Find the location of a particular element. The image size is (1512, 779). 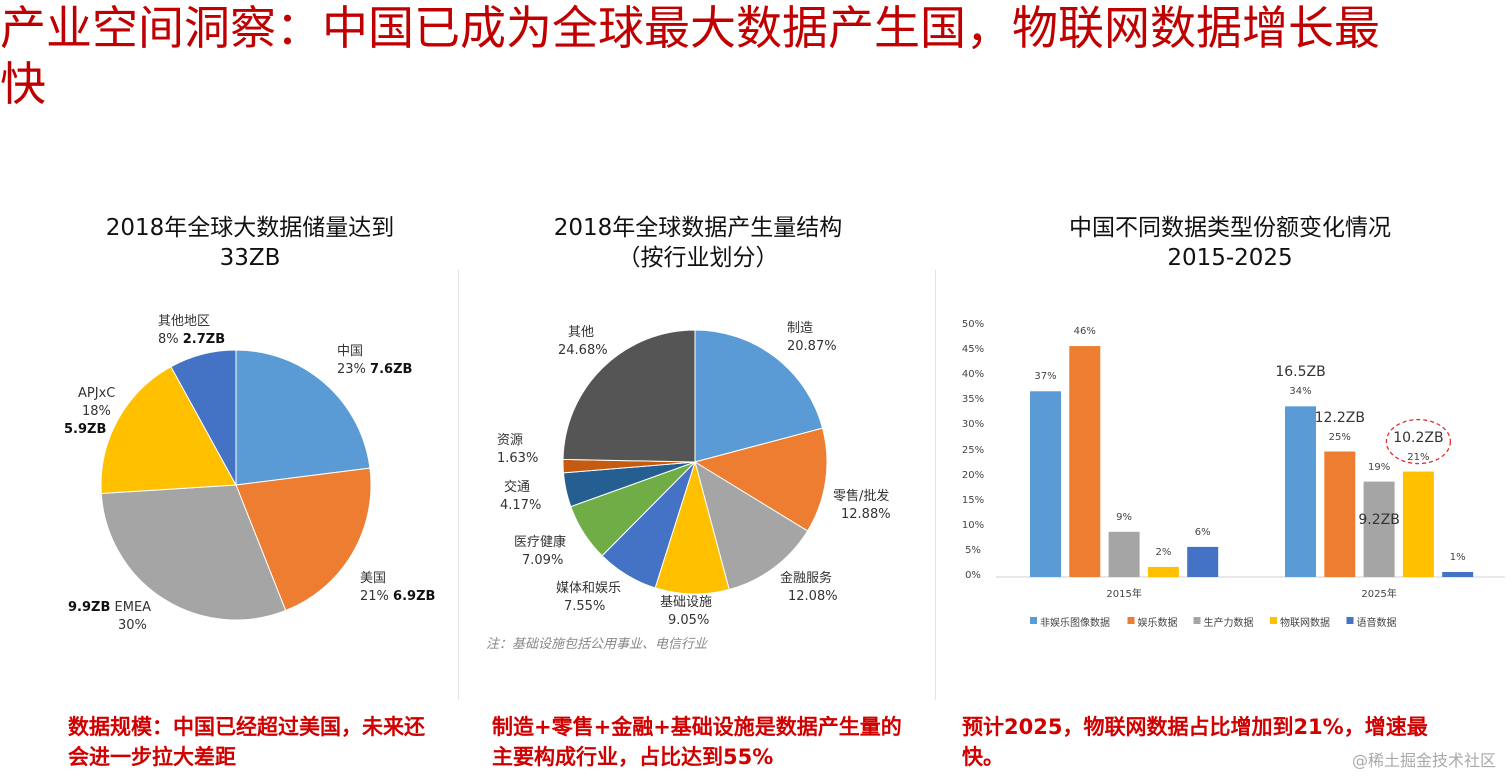

bar-data-label: 34% is located at coordinates (1300, 392).